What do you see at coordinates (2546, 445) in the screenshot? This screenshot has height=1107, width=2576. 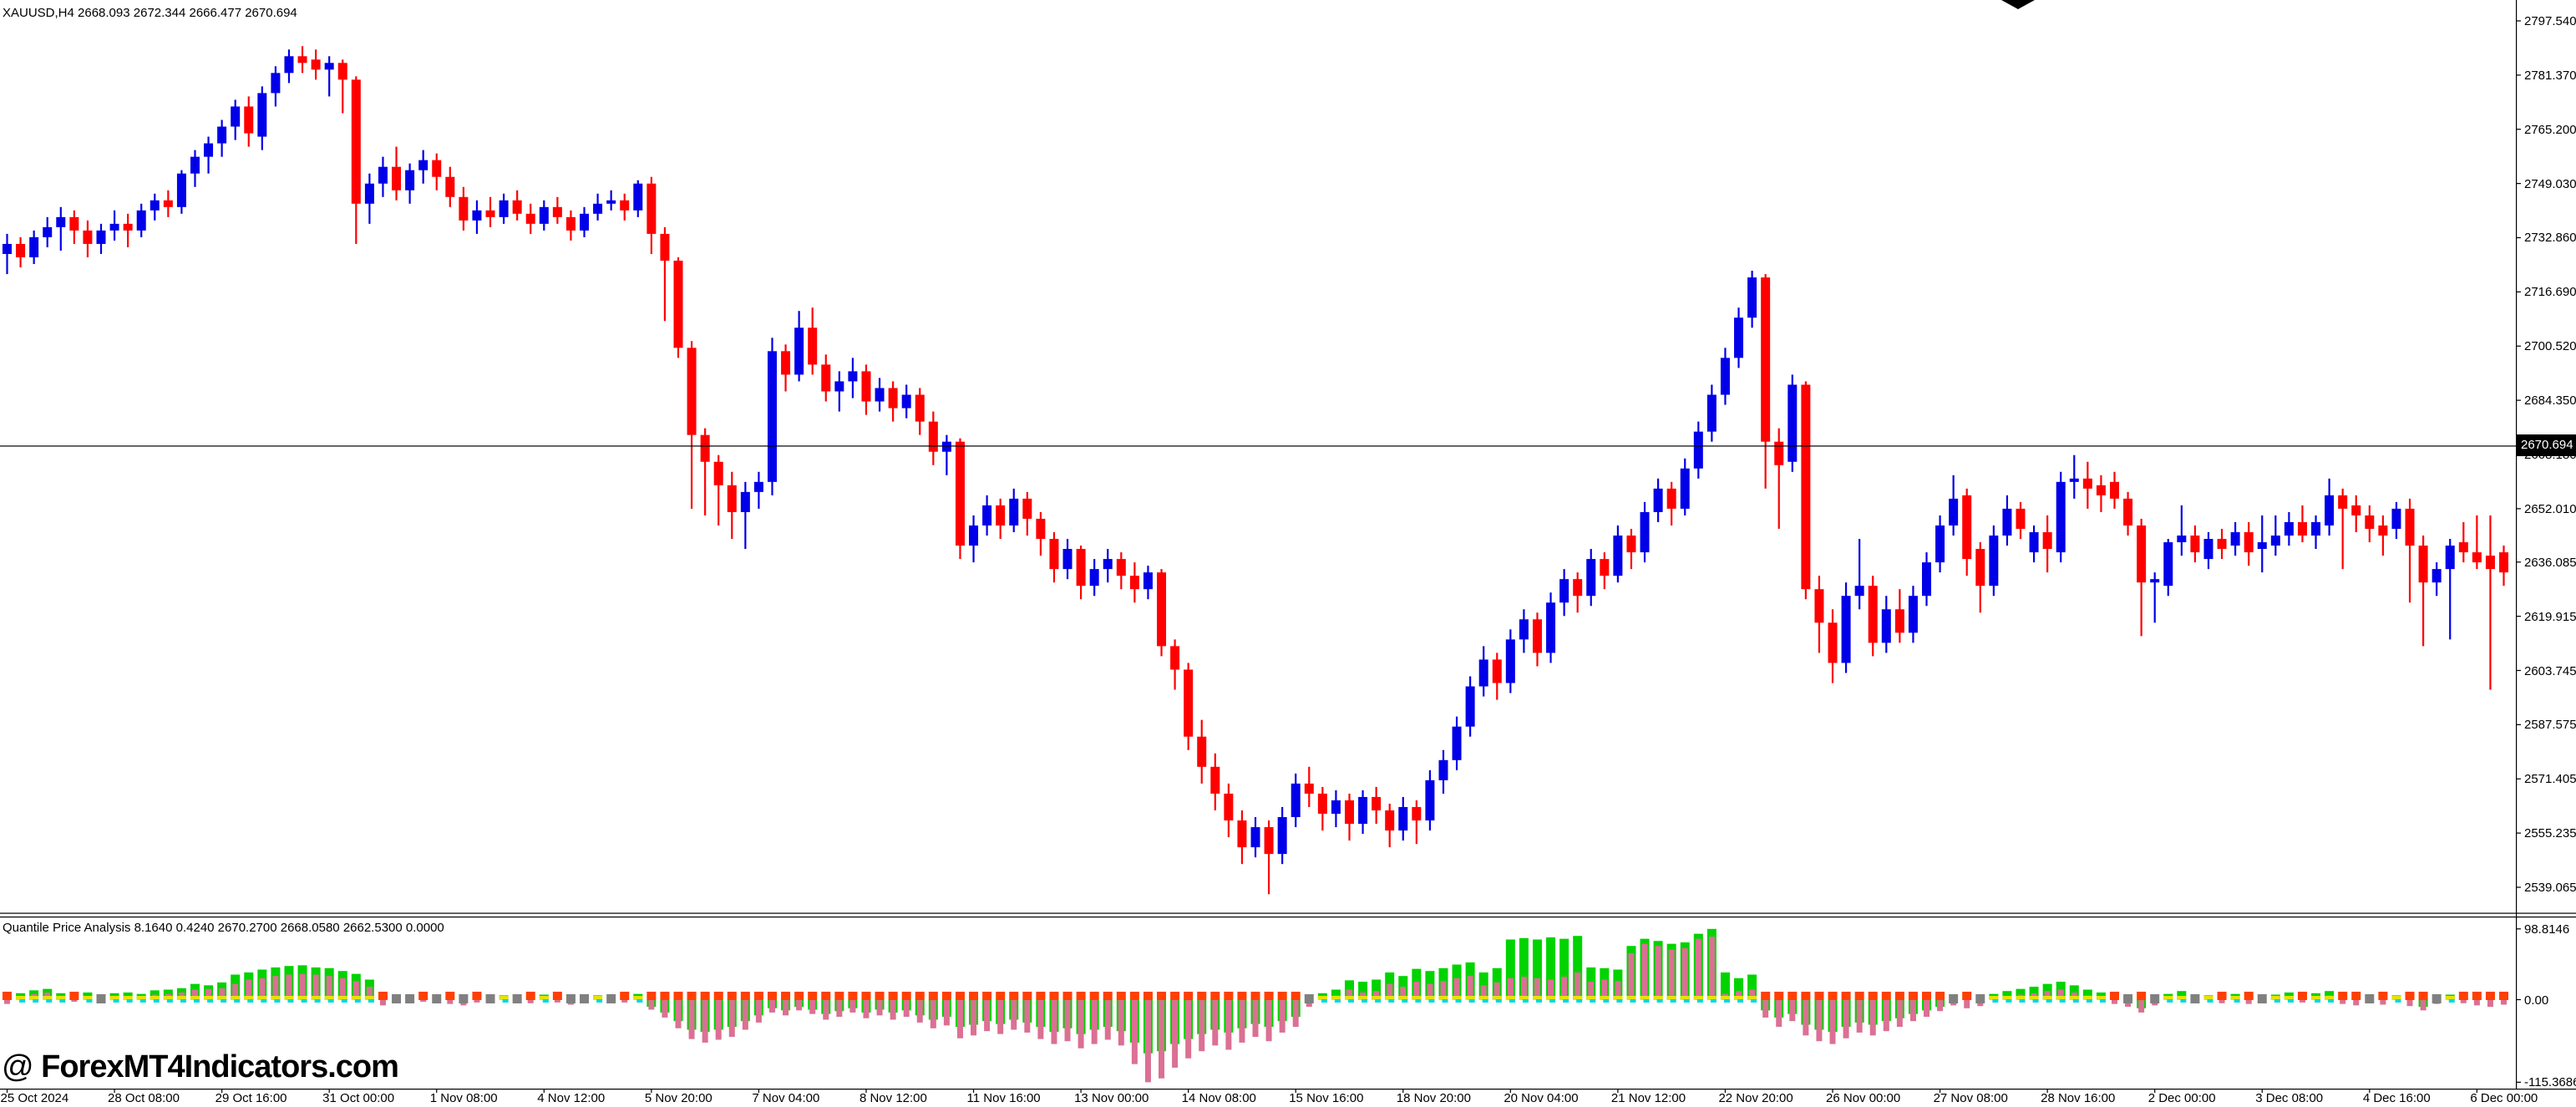 I see `current-price-tag: 2670.694` at bounding box center [2546, 445].